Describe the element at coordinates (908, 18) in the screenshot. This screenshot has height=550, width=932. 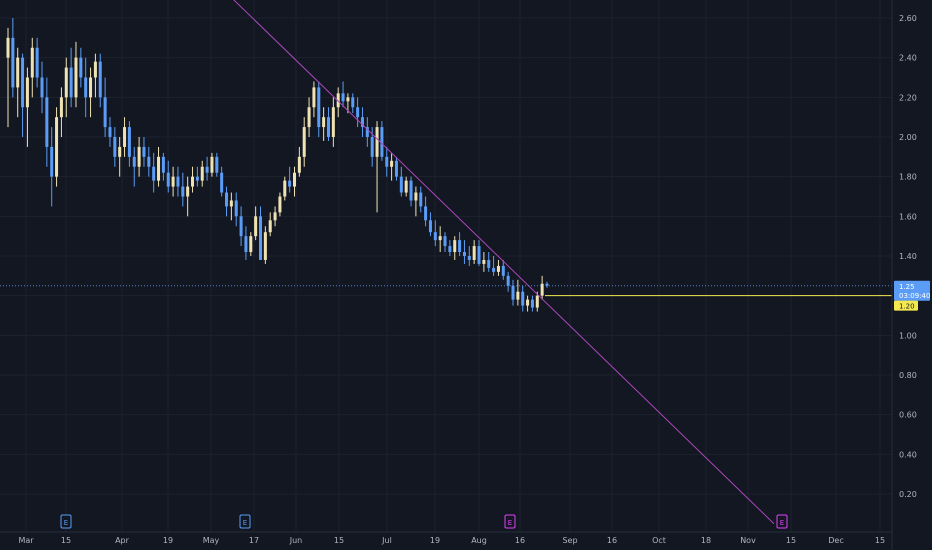
I see `price-tick-label: 2.60` at that location.